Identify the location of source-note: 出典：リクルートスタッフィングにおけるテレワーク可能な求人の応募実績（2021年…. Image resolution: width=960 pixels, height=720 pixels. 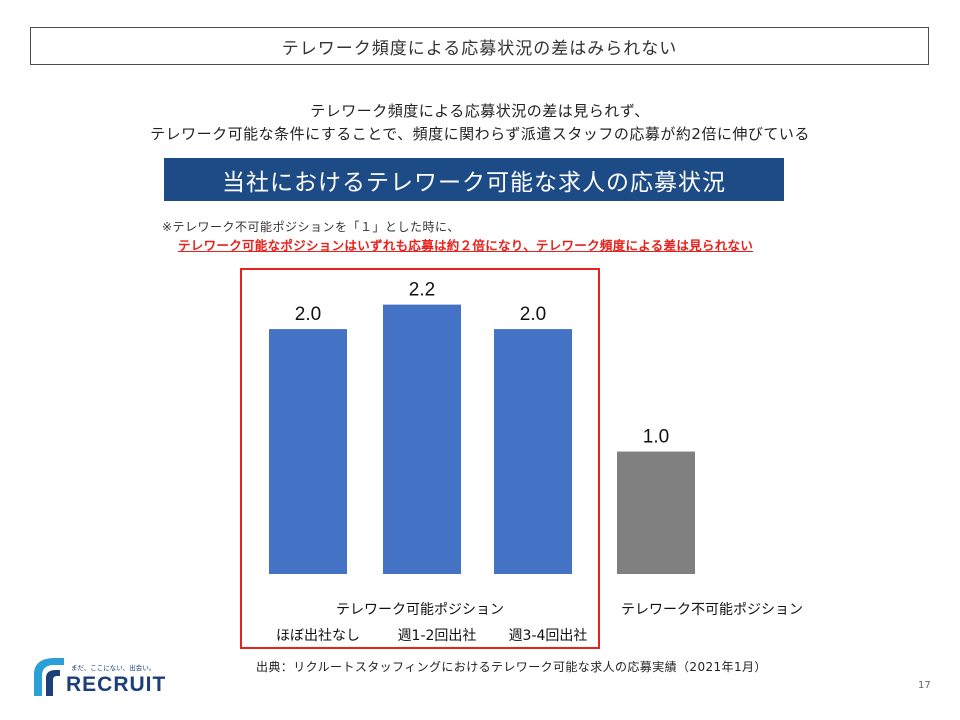
(511, 667).